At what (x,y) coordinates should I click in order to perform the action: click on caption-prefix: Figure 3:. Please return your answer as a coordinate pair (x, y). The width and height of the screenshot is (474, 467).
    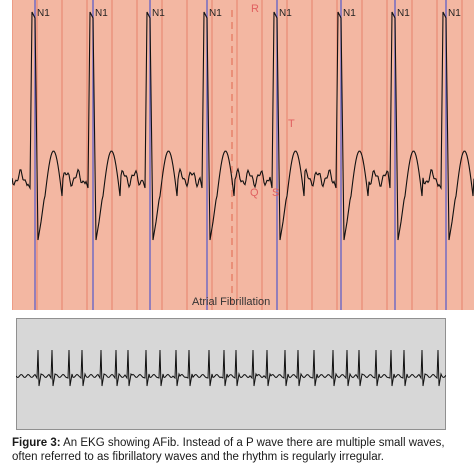
    Looking at the image, I should click on (36, 443).